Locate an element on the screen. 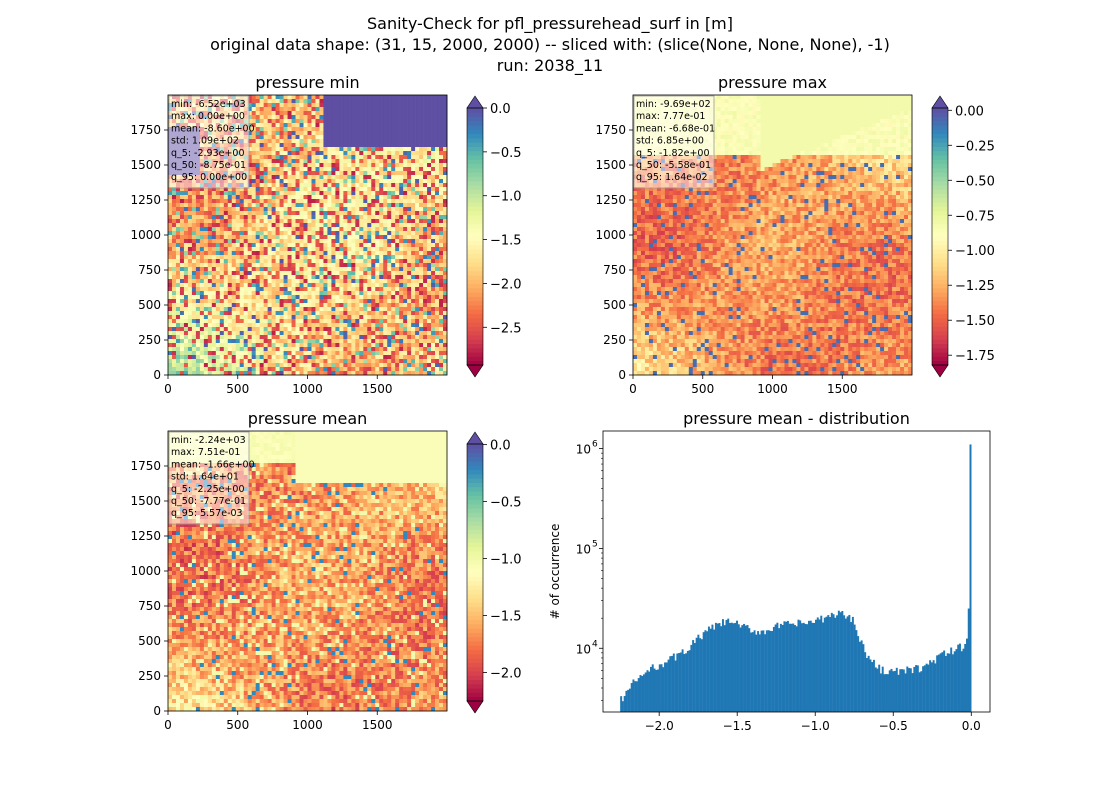 The image size is (1100, 800). x-tick-label: 500 is located at coordinates (237, 725).